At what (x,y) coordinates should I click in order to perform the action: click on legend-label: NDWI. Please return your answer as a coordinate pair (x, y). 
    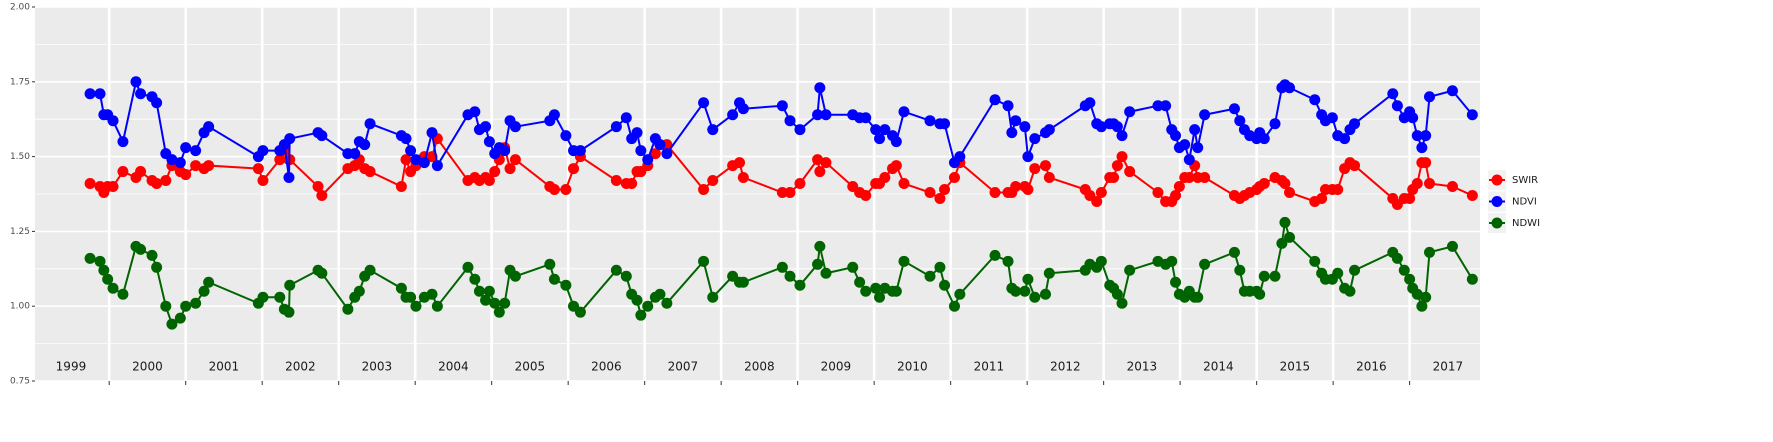
    Looking at the image, I should click on (1526, 223).